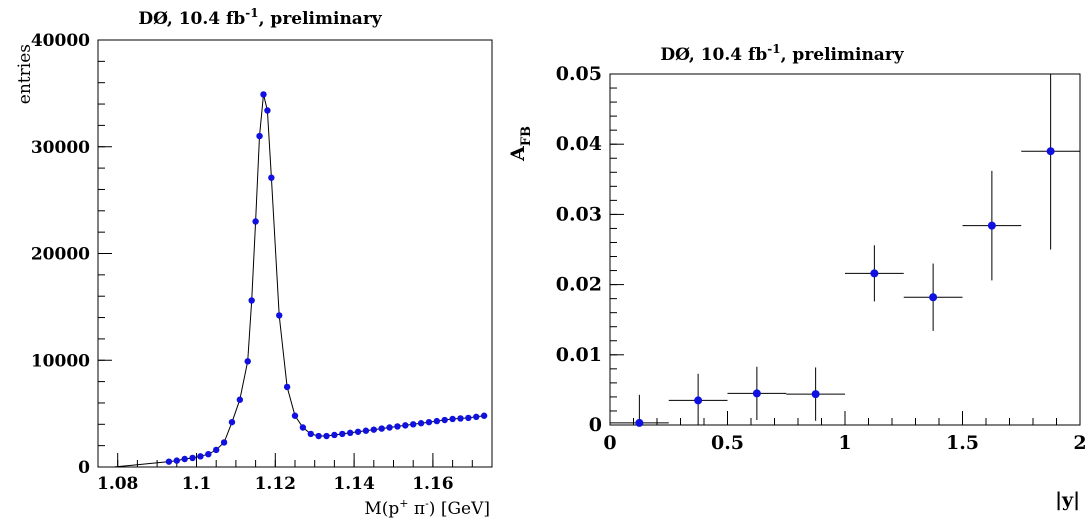 Image resolution: width=1089 pixels, height=519 pixels. What do you see at coordinates (432, 484) in the screenshot?
I see `x-tick-label: 1.16` at bounding box center [432, 484].